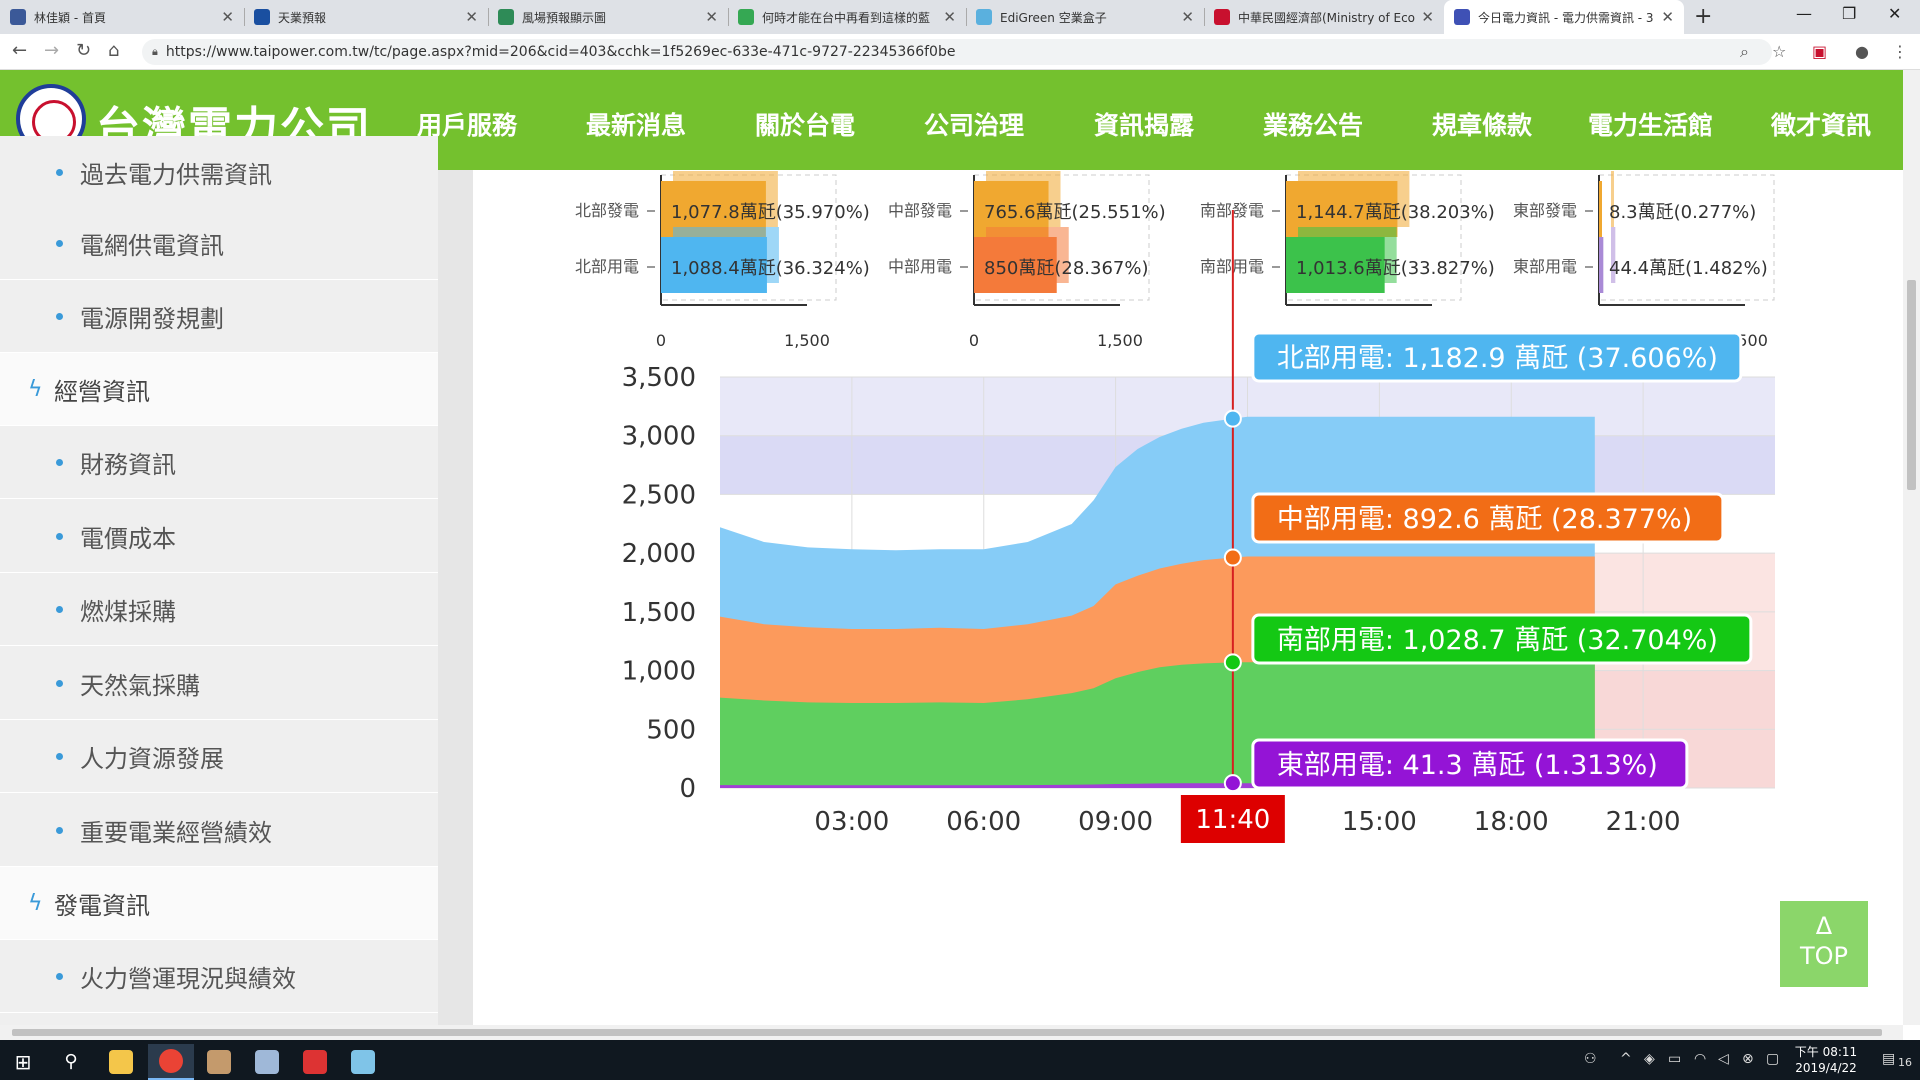  I want to click on extension-icon: ▣, so click(1820, 51).